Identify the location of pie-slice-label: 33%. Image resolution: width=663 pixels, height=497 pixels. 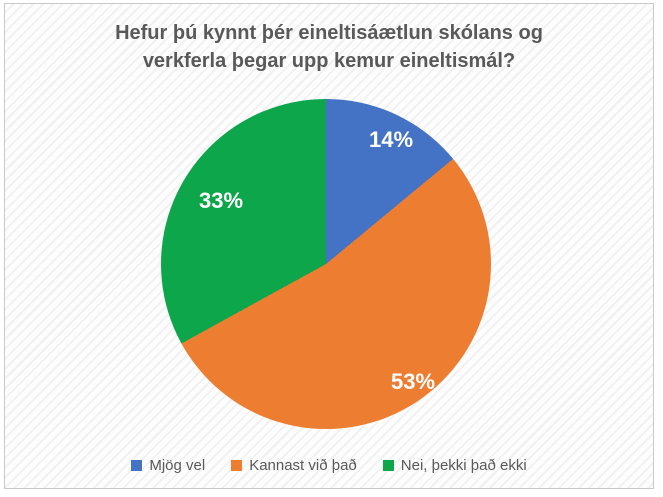
(221, 200).